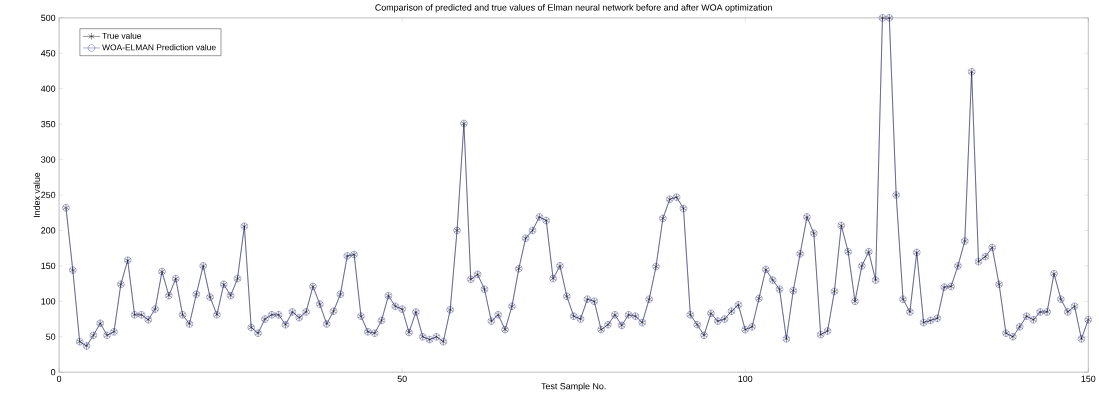 This screenshot has height=414, width=1099. What do you see at coordinates (59, 379) in the screenshot?
I see `x-tick-label: 0` at bounding box center [59, 379].